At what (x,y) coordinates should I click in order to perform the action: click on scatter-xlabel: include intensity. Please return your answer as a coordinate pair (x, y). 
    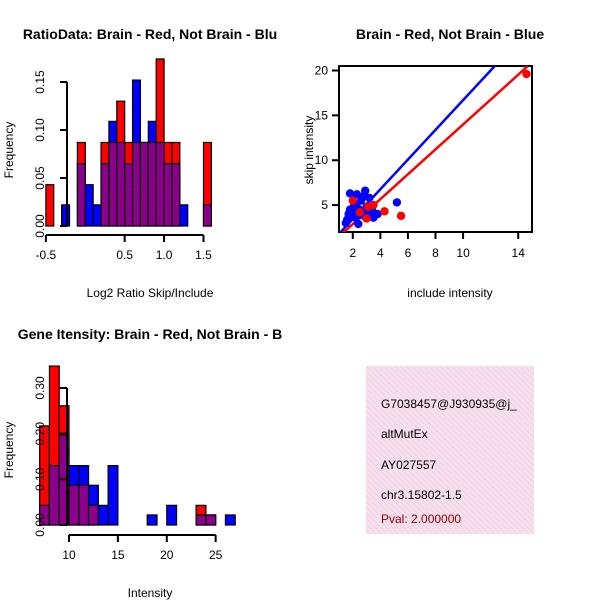
    Looking at the image, I should click on (449, 293).